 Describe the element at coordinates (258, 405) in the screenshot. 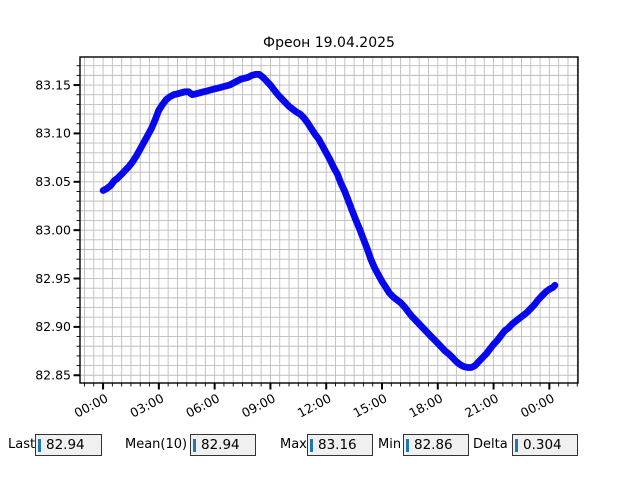

I see `x-axis-tick-label: 09:00` at that location.